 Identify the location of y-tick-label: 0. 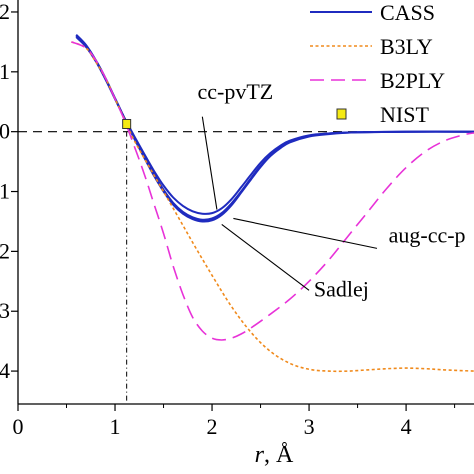
(5, 131).